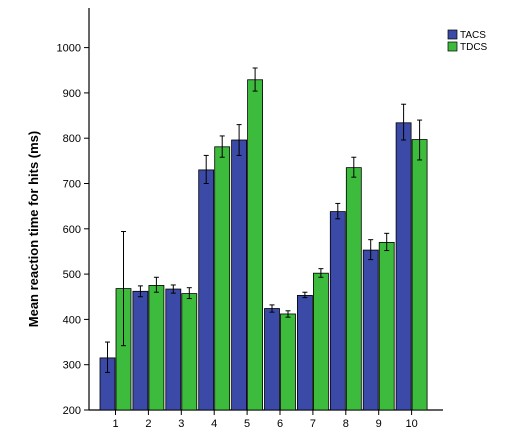  What do you see at coordinates (33, 229) in the screenshot?
I see `y-axis-title: Mean reaction time for hits (ms)` at bounding box center [33, 229].